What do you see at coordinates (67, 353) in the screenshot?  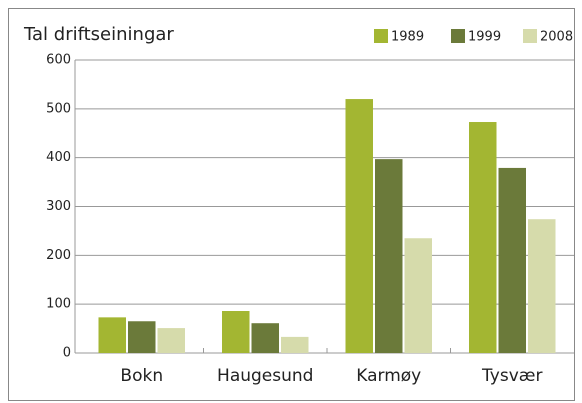 I see `y-tick-label: 0` at bounding box center [67, 353].